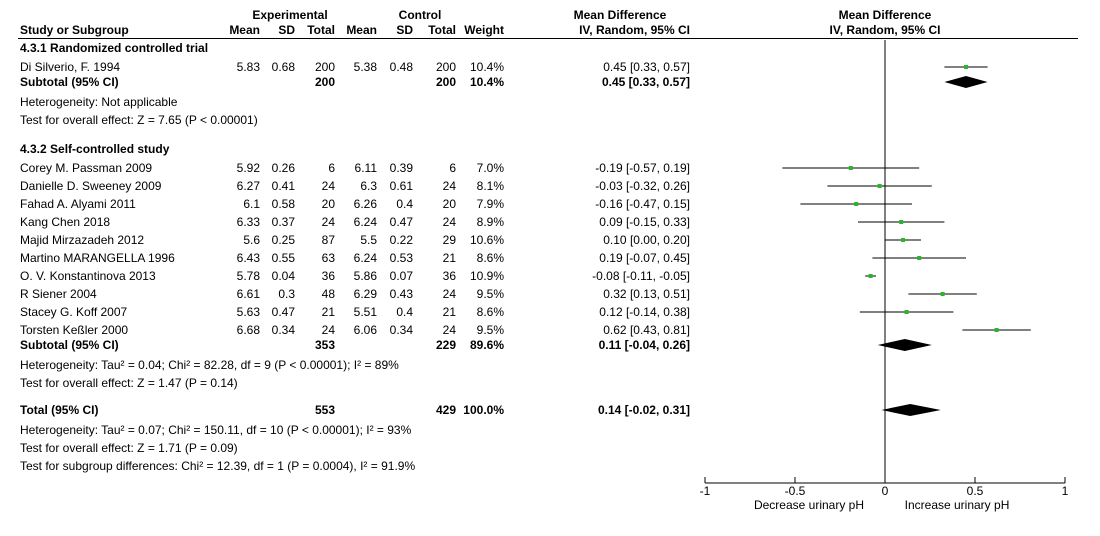  What do you see at coordinates (404, 204) in the screenshot?
I see `ctl-sd: 0.4` at bounding box center [404, 204].